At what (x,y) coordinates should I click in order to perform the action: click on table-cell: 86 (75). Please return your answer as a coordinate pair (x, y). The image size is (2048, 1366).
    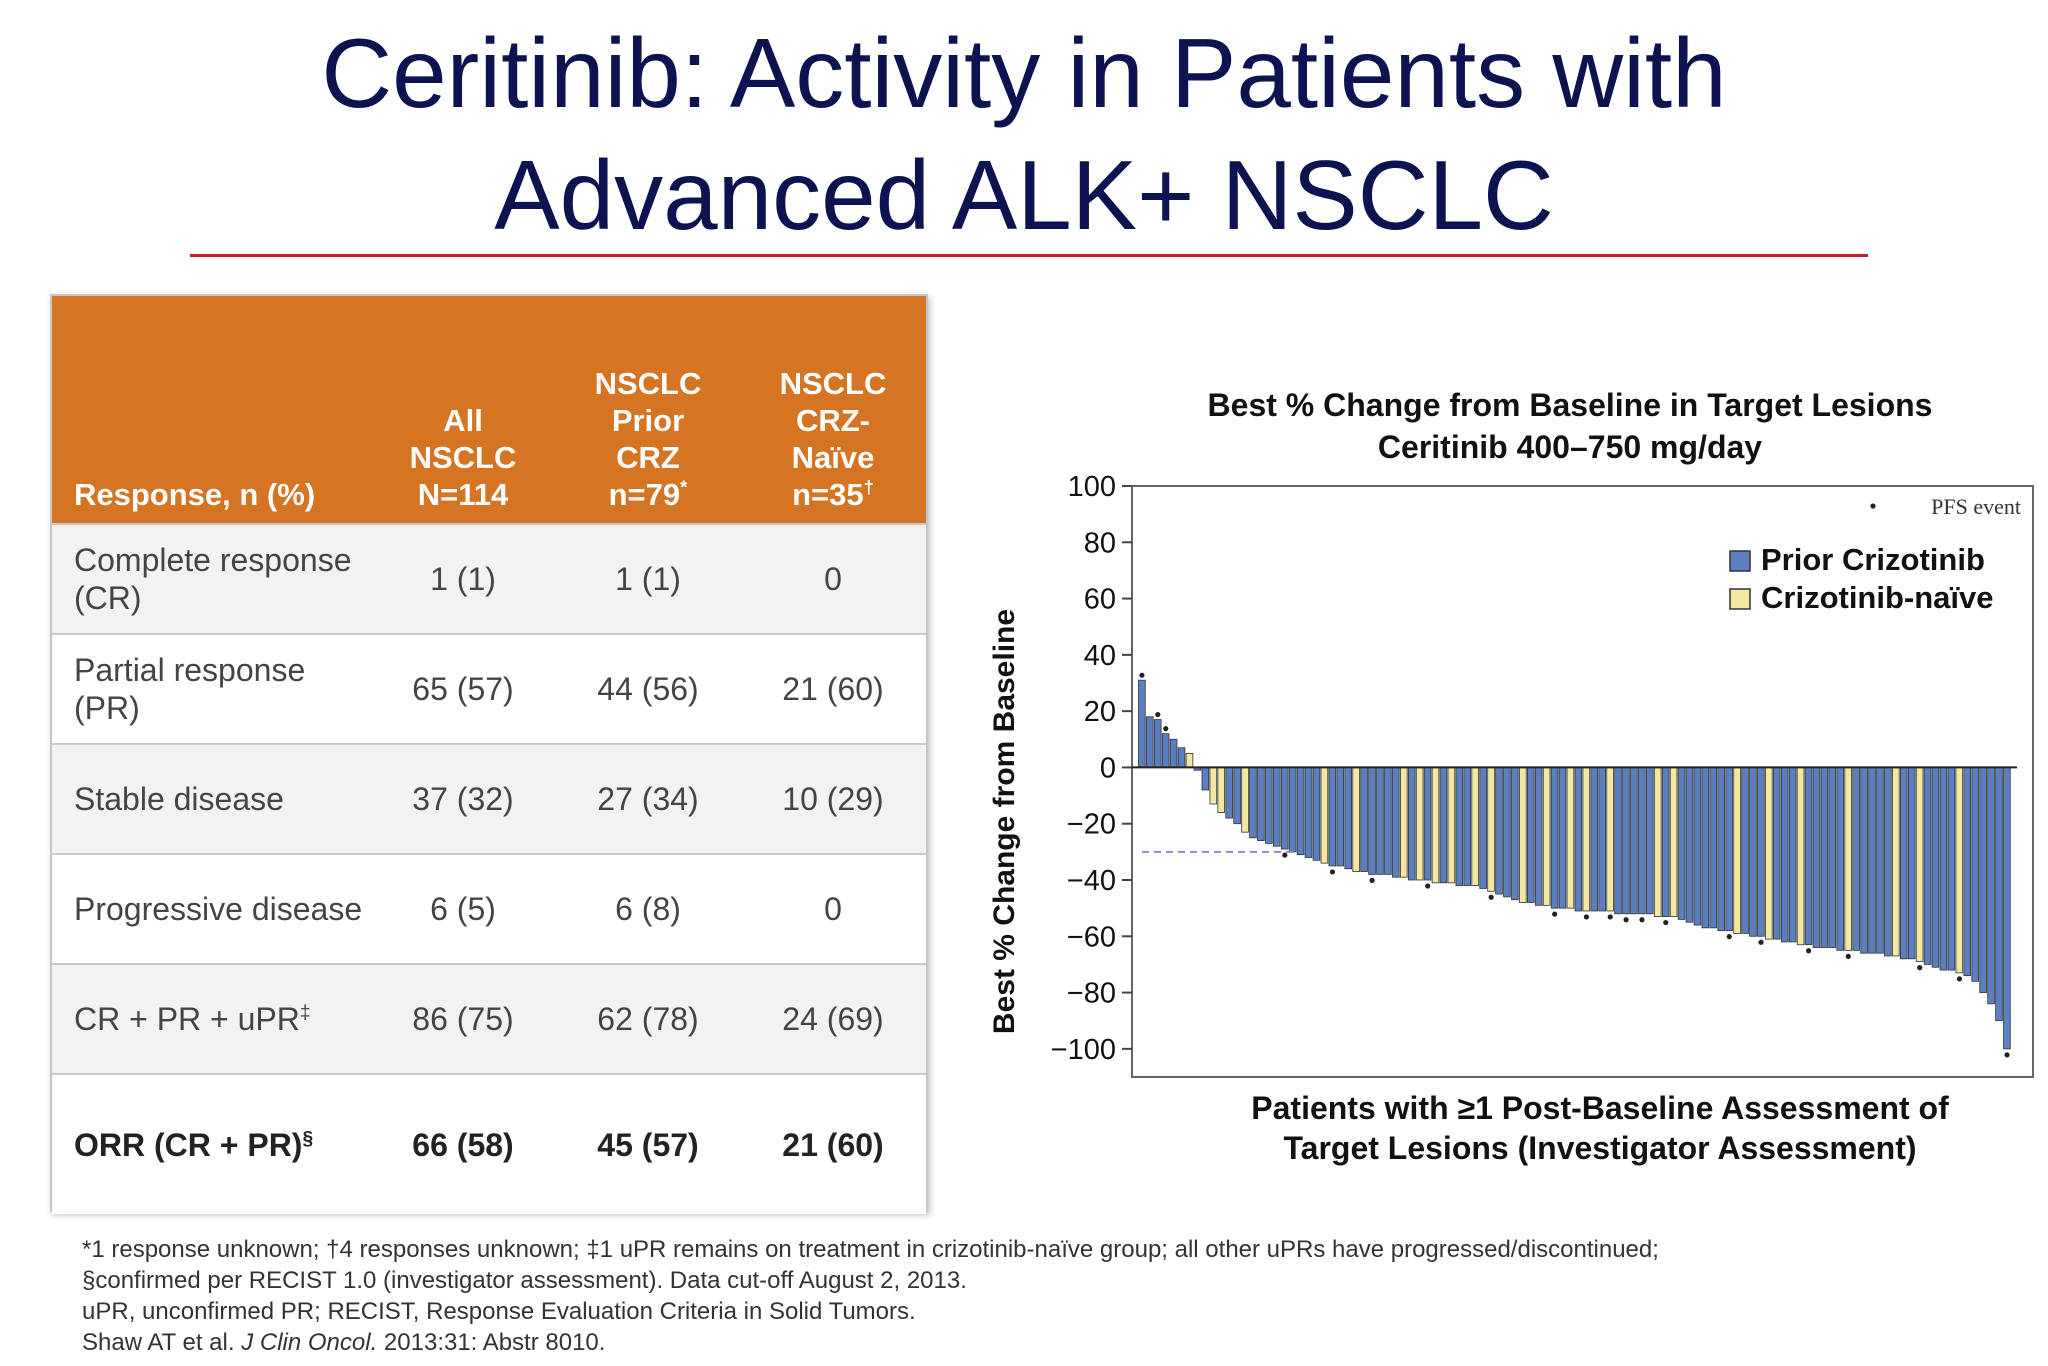
    Looking at the image, I should click on (463, 1018).